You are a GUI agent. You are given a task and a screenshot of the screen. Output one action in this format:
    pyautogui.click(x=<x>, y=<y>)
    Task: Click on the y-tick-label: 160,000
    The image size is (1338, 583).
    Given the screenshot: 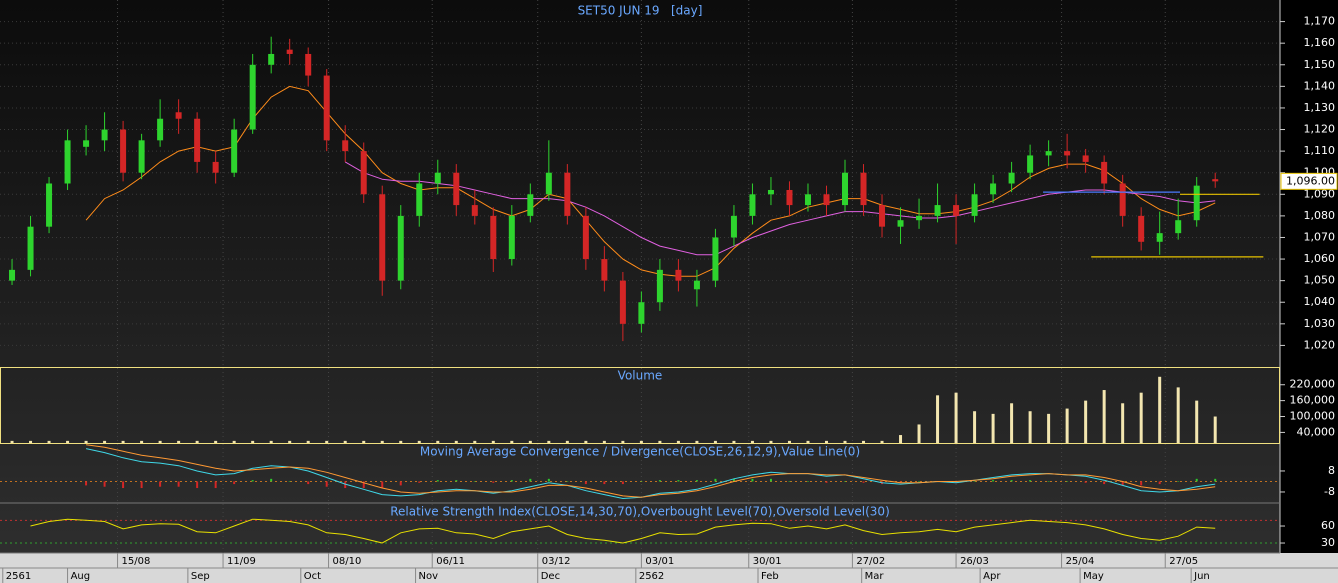 What is the action you would take?
    pyautogui.click(x=1313, y=400)
    